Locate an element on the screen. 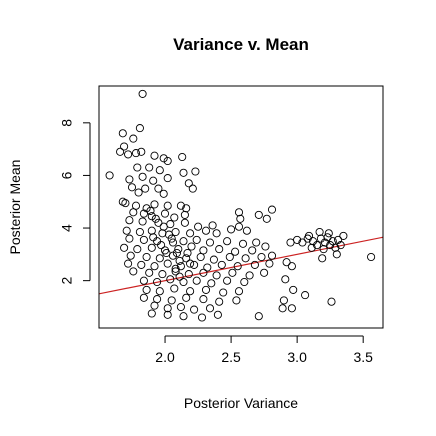 The image size is (436, 436). y-axis: 2 4 6 8 is located at coordinates (75, 202).